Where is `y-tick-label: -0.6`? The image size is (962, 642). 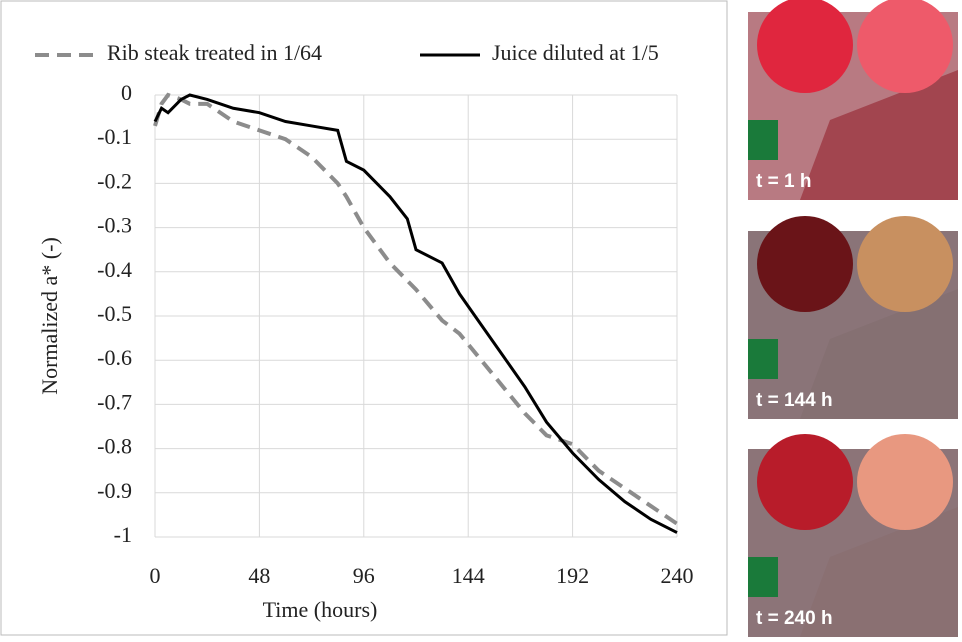 y-tick-label: -0.6 is located at coordinates (114, 357).